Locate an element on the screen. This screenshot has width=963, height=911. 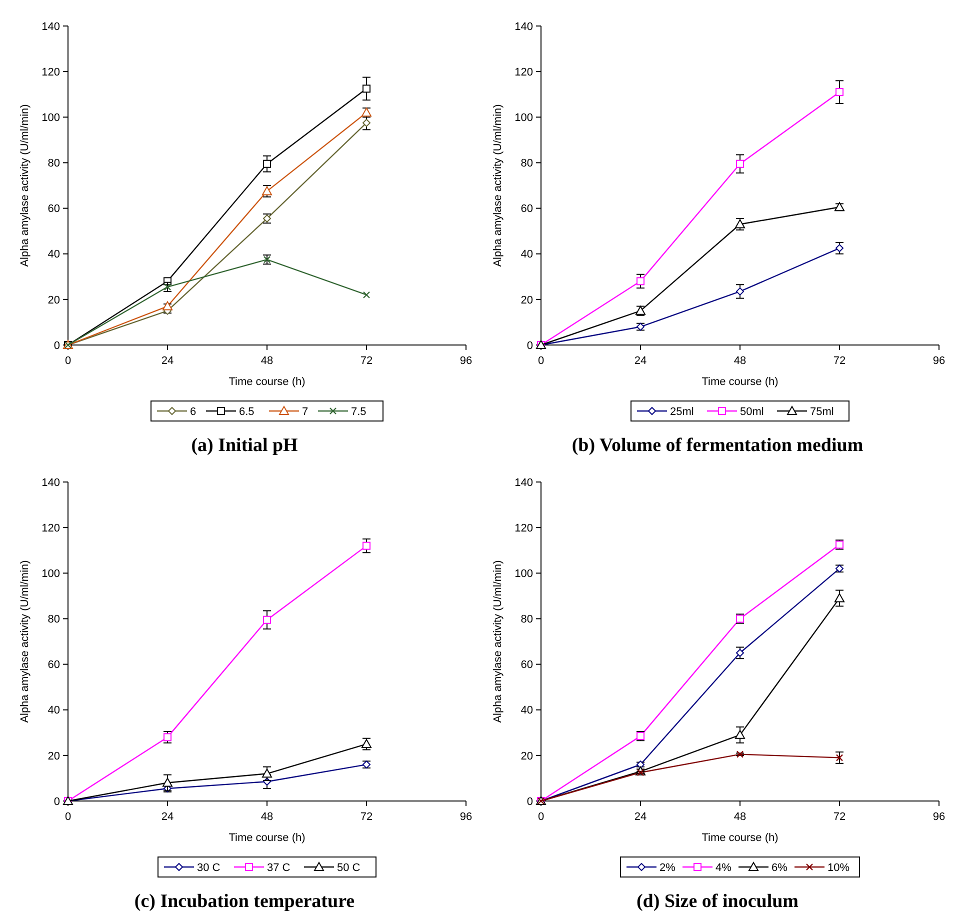
legend-label: 50ml is located at coordinates (752, 412).